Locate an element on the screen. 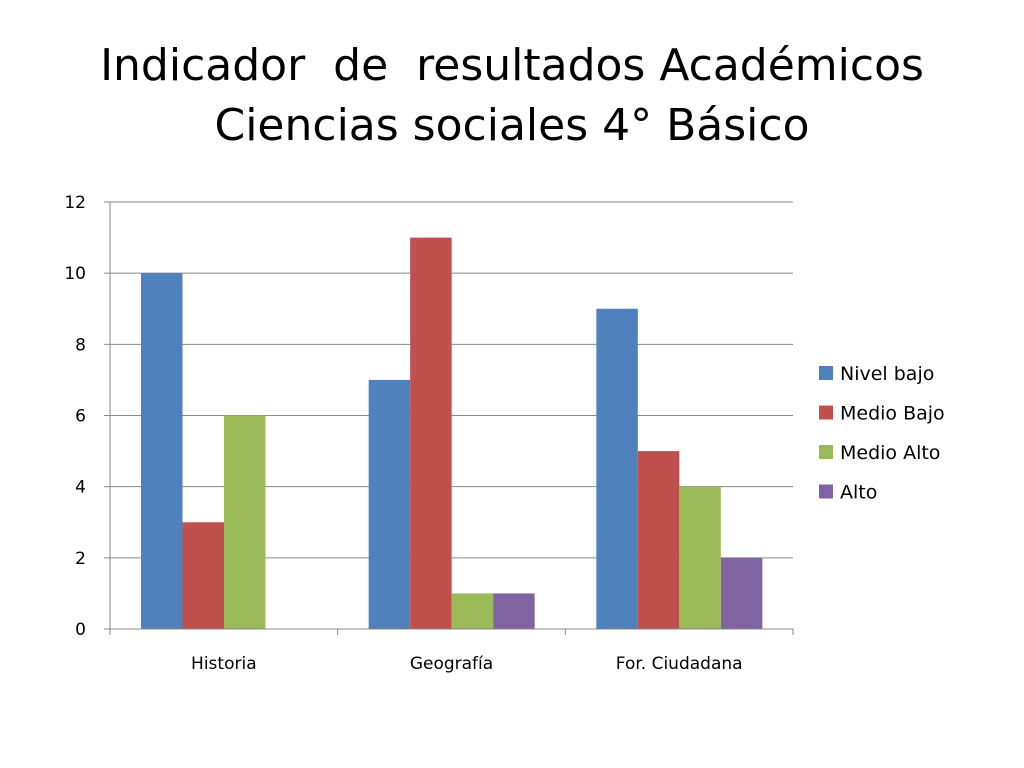  y-tick-label: 10 is located at coordinates (75, 274).